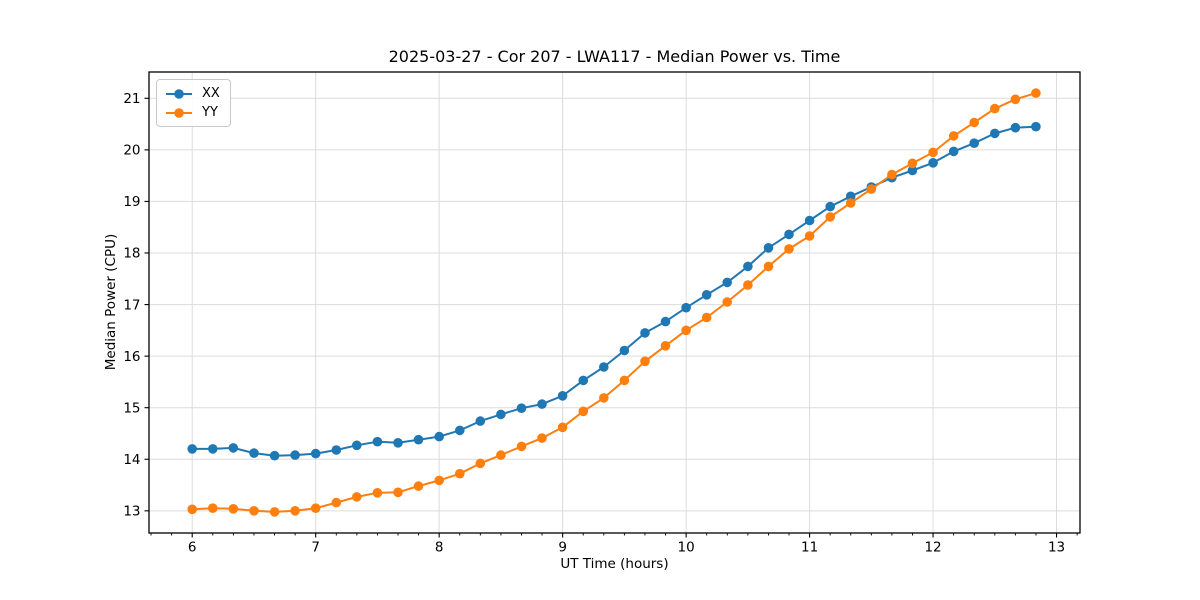 The height and width of the screenshot is (600, 1200). I want to click on x-tick-label: 6, so click(192, 548).